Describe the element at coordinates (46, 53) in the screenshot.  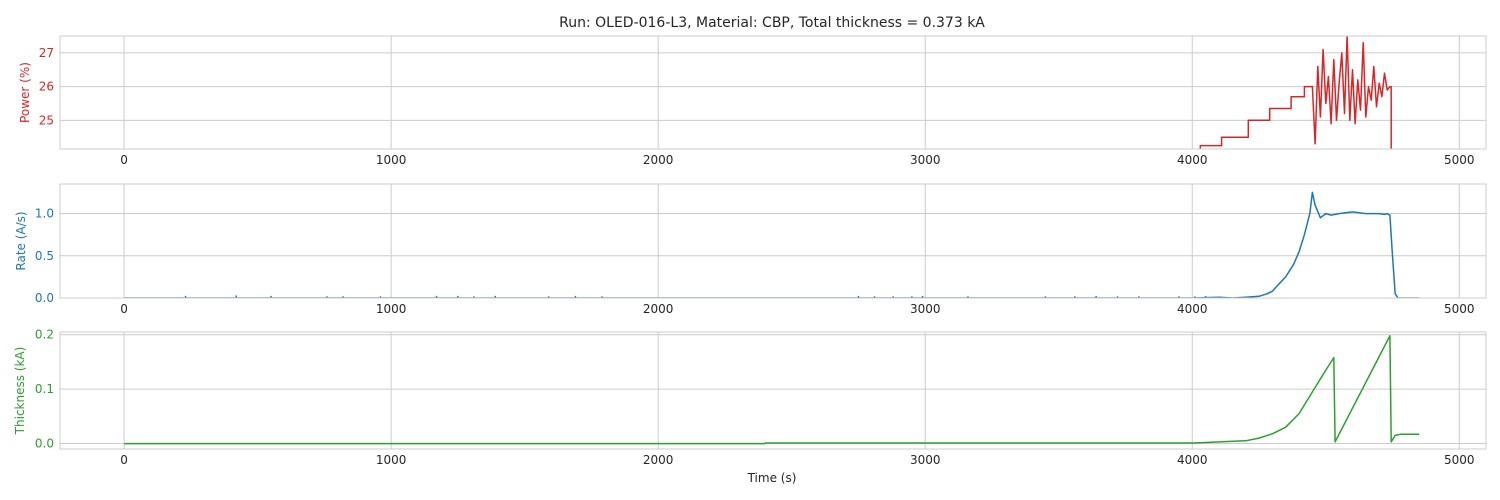
I see `power-y-tick-label: 27` at that location.